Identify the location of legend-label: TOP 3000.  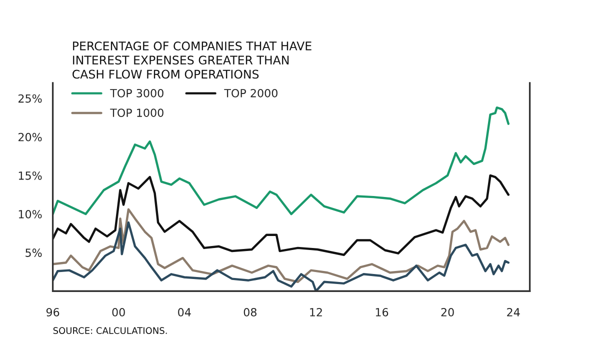
(137, 93).